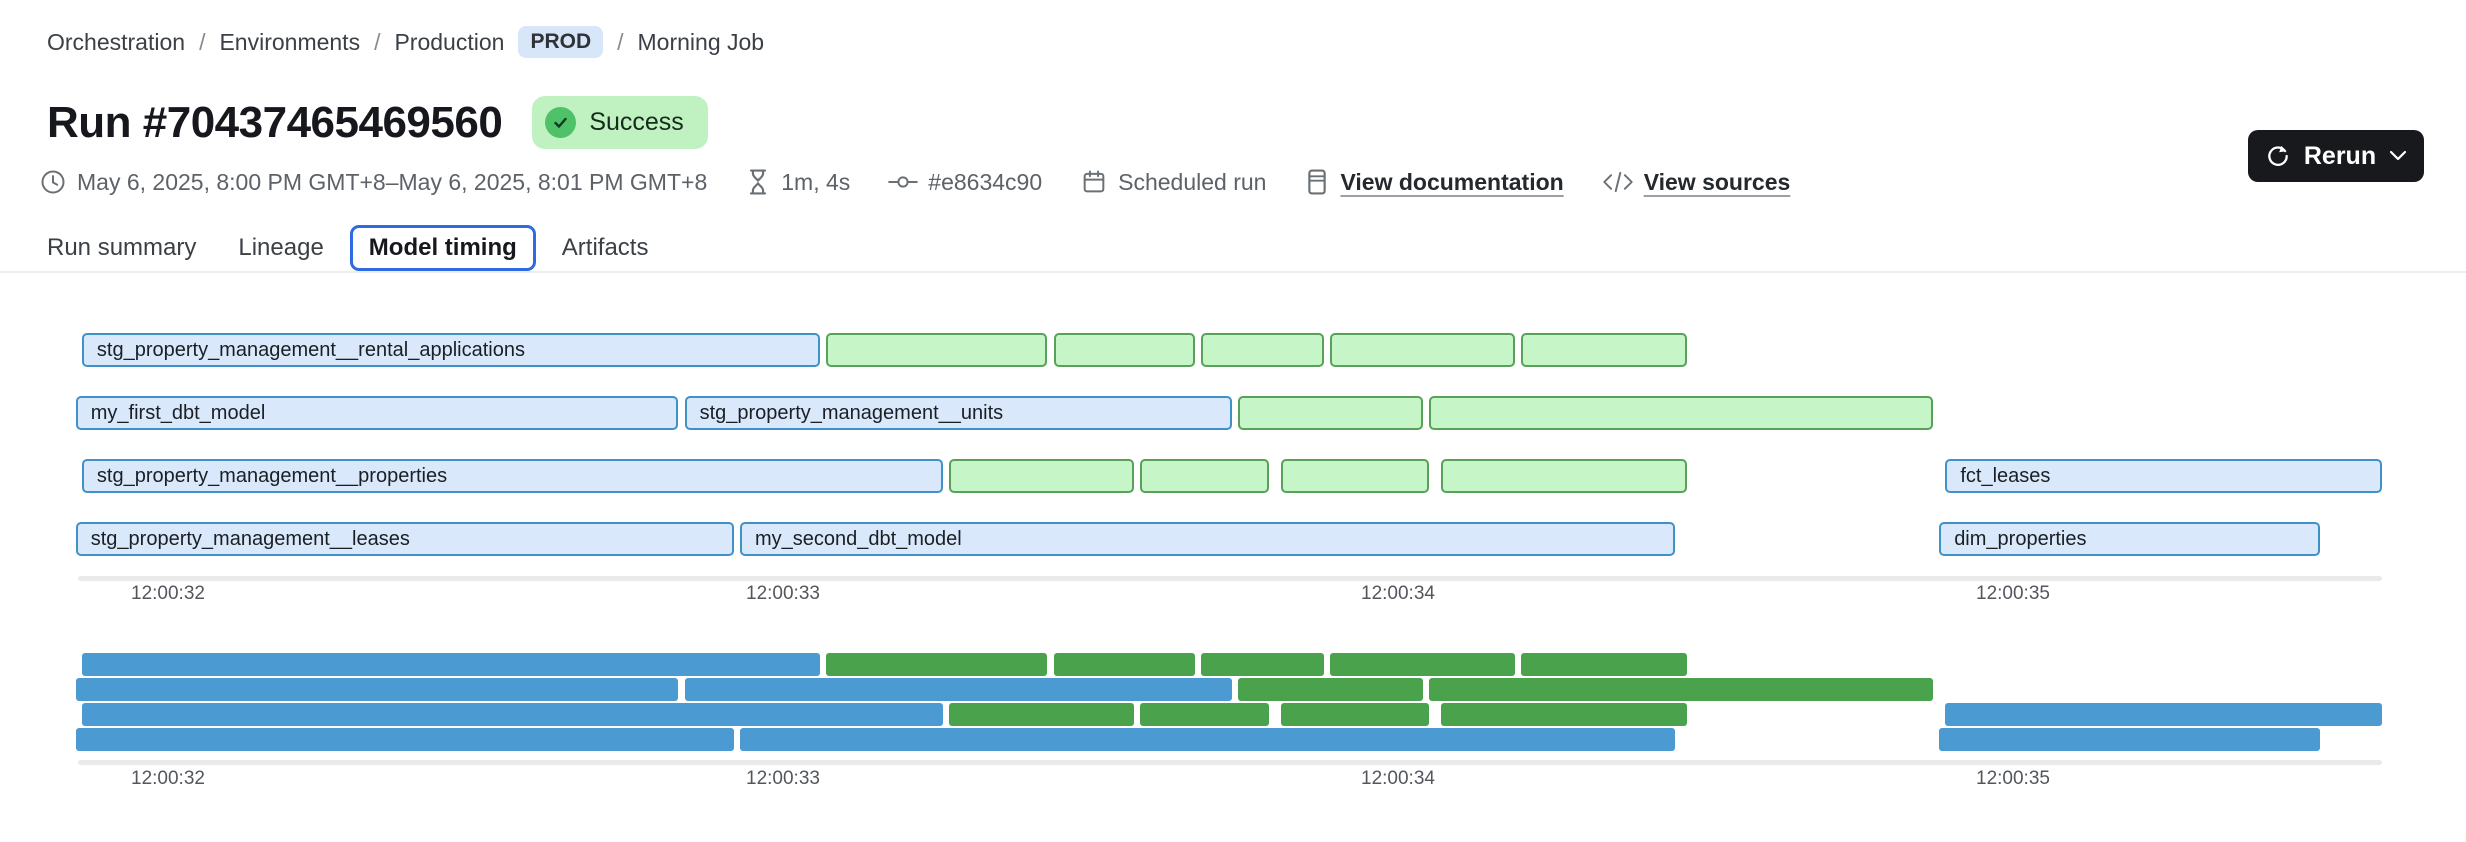 The height and width of the screenshot is (842, 2466). I want to click on breadcrumb-item-environments: Environments, so click(290, 41).